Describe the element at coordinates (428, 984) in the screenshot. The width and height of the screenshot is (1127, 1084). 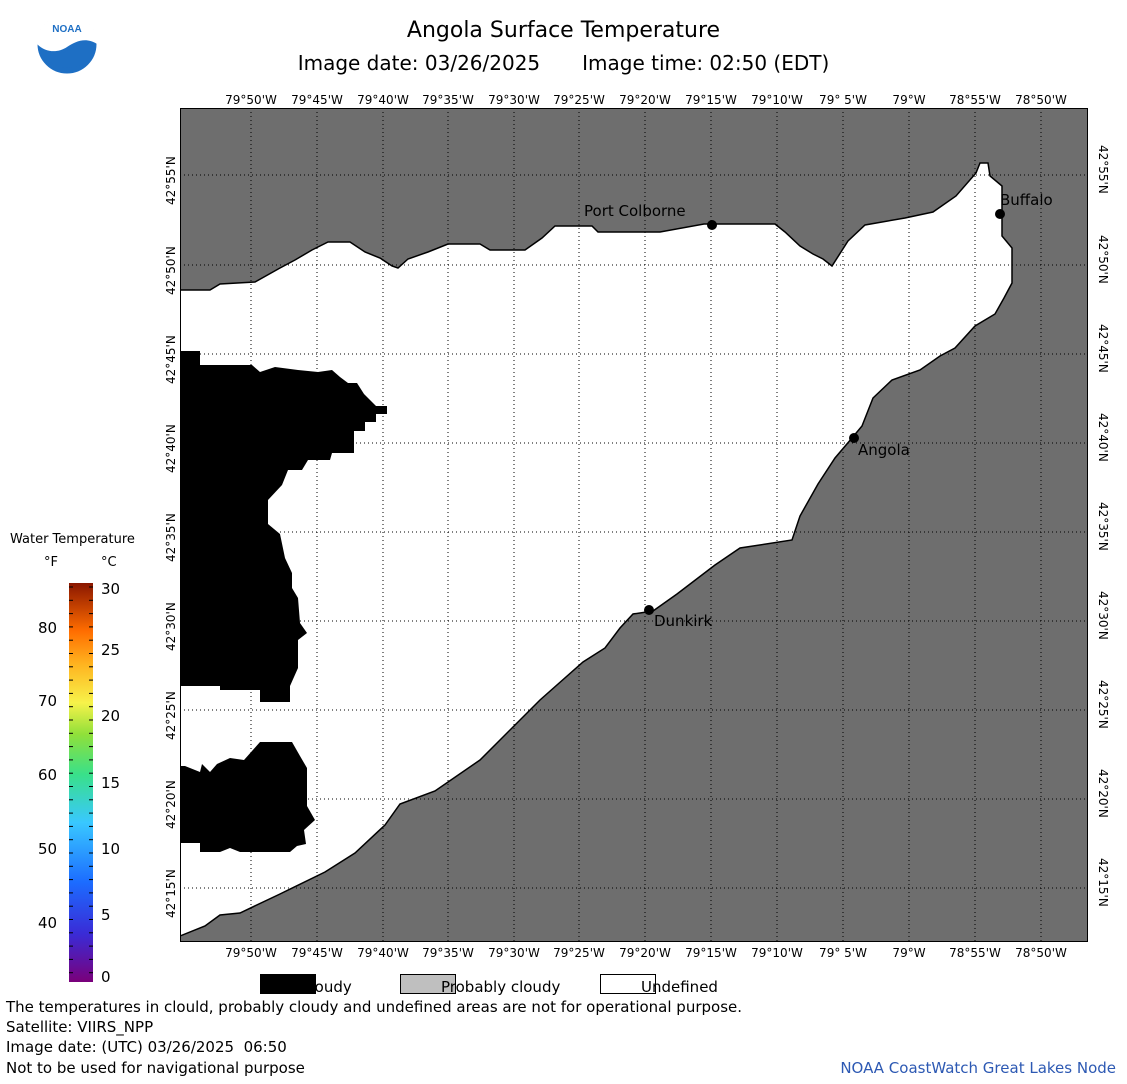
I see `probably-cloudy-swatch` at that location.